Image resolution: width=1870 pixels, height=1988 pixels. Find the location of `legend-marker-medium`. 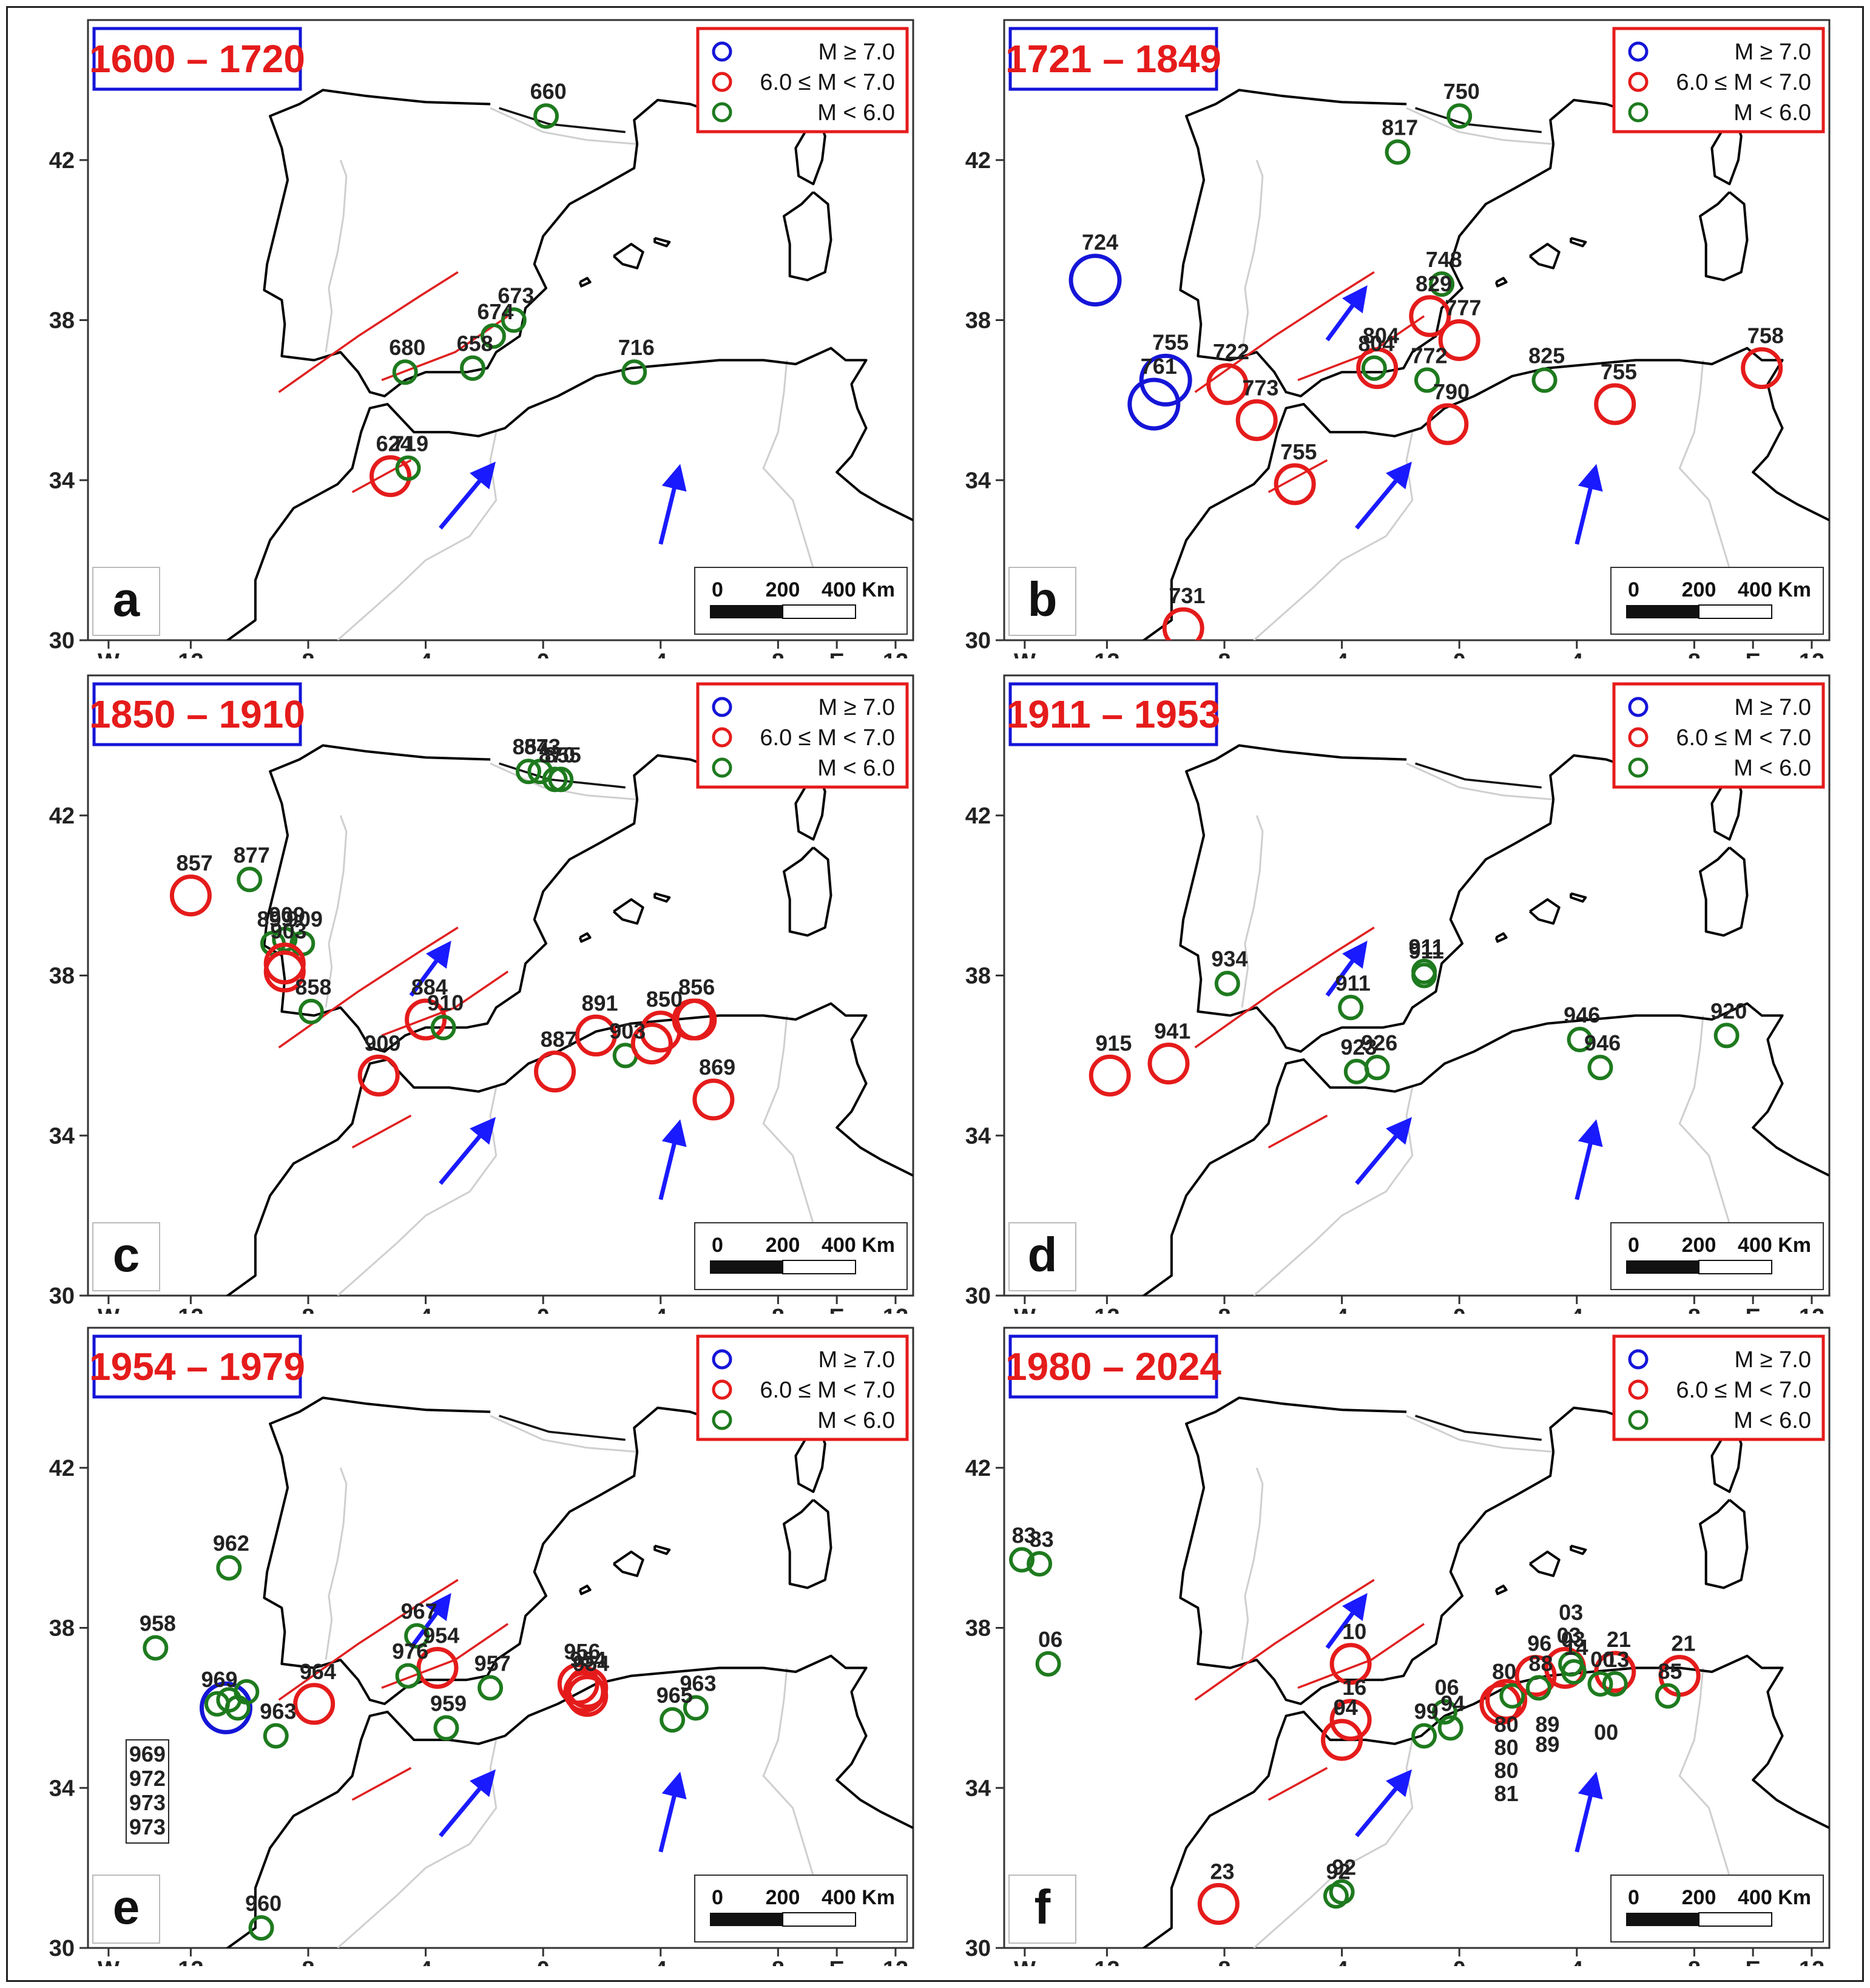

legend-marker-medium is located at coordinates (722, 1389).